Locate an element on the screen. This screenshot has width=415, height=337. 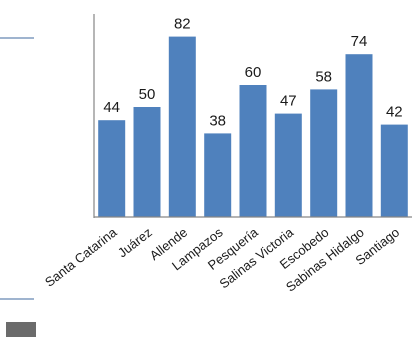
data-label: 58 is located at coordinates (323, 76).